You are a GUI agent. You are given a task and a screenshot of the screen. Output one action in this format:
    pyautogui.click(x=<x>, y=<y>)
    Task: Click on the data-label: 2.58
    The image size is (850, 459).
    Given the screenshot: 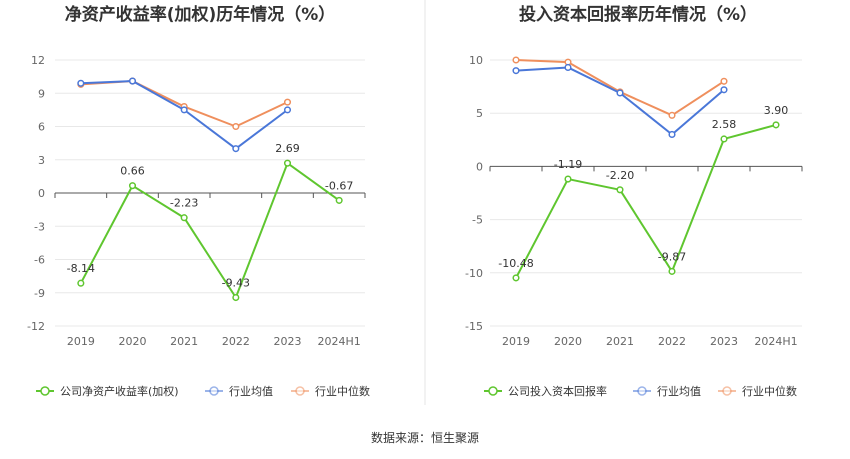 What is the action you would take?
    pyautogui.click(x=724, y=124)
    